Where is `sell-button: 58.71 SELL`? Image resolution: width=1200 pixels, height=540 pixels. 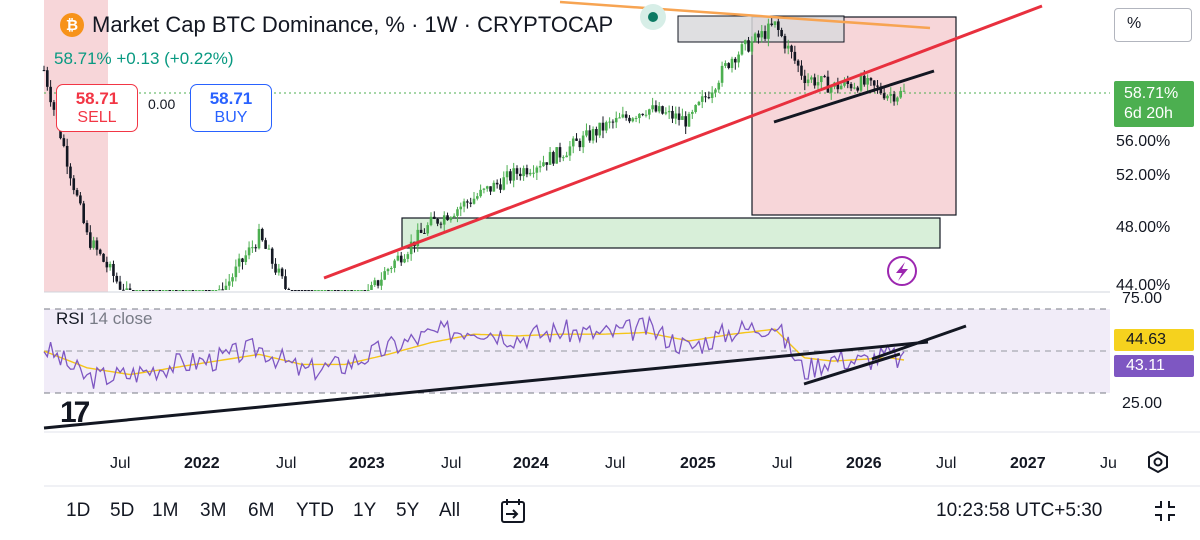
sell-button: 58.71 SELL is located at coordinates (97, 108).